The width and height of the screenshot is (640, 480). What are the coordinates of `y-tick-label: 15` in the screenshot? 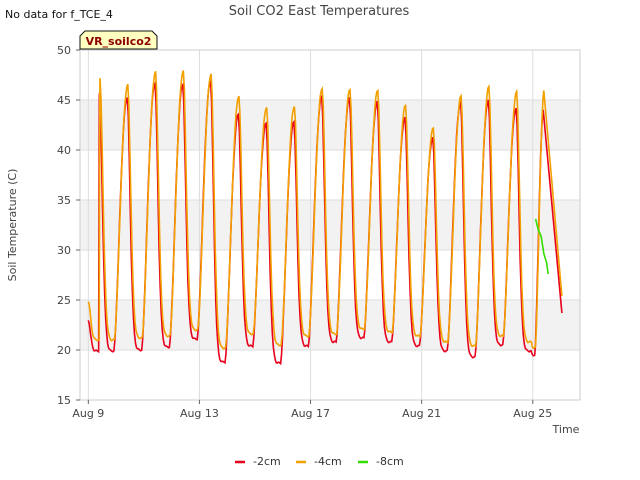 It's located at (64, 400).